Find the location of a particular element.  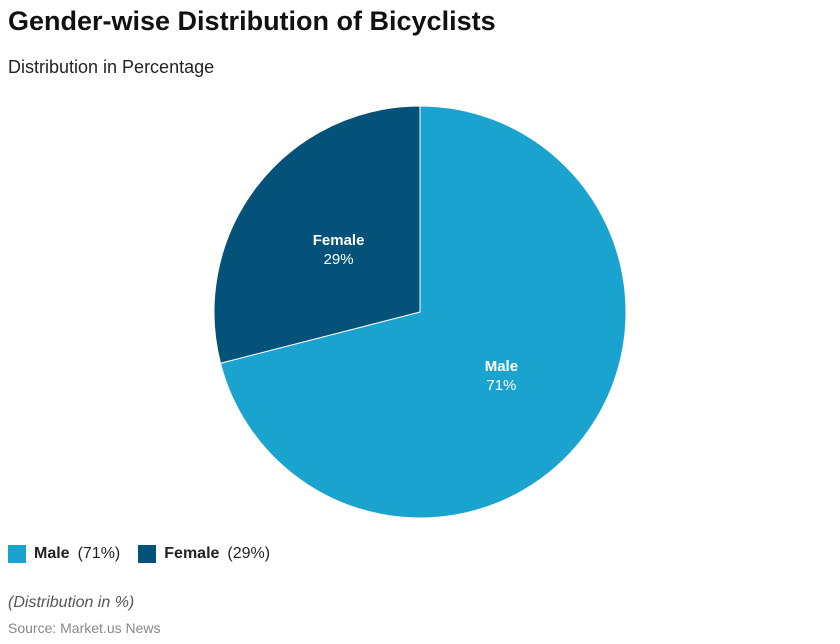

legend-label: Male is located at coordinates (52, 553).